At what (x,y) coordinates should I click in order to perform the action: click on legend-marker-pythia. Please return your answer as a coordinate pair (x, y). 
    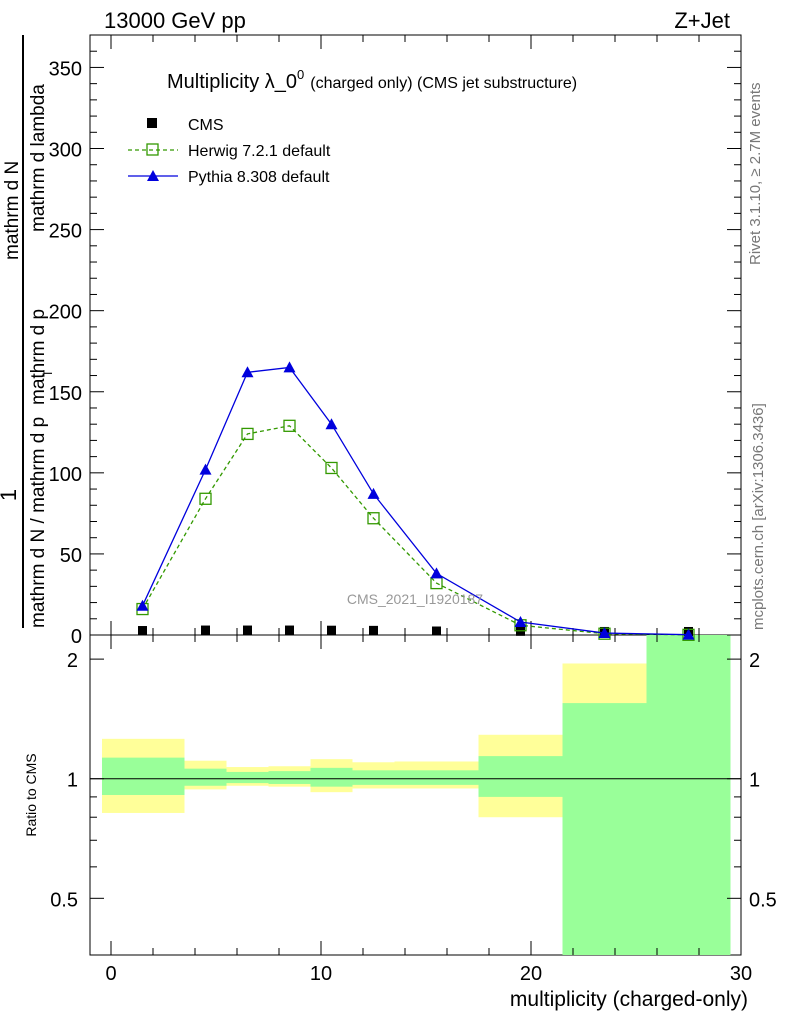
    Looking at the image, I should click on (153, 175).